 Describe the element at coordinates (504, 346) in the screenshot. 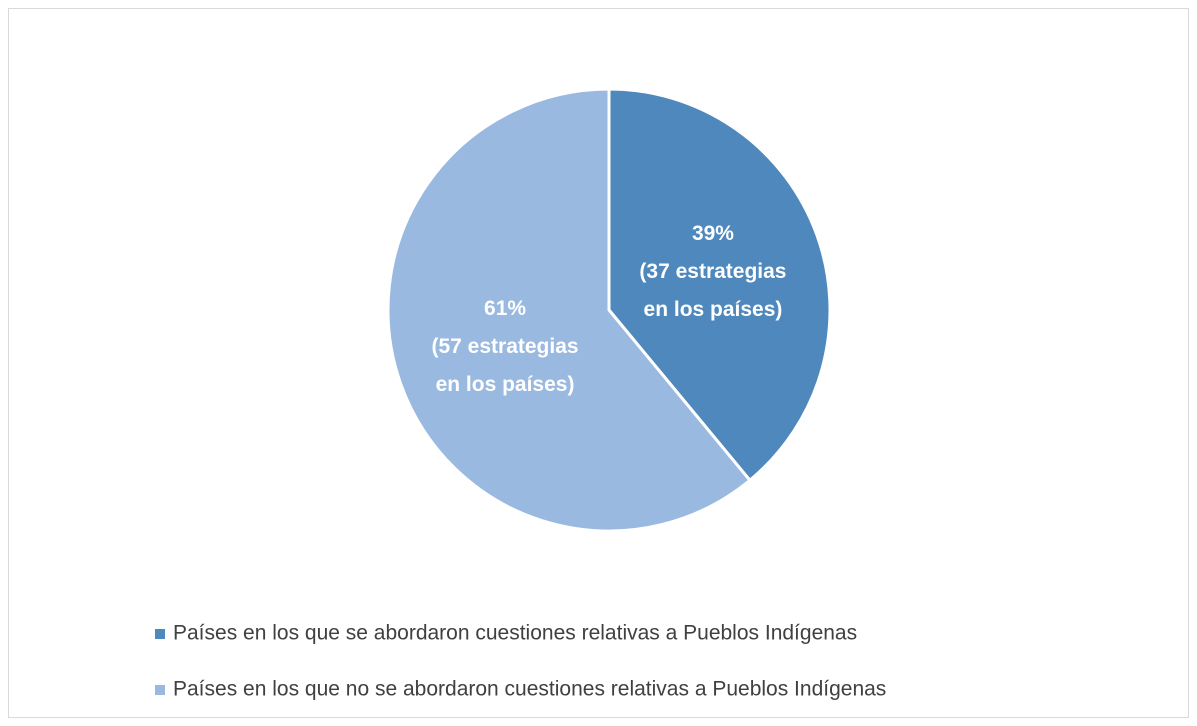

I see `slice-note: (57 estrategias` at that location.